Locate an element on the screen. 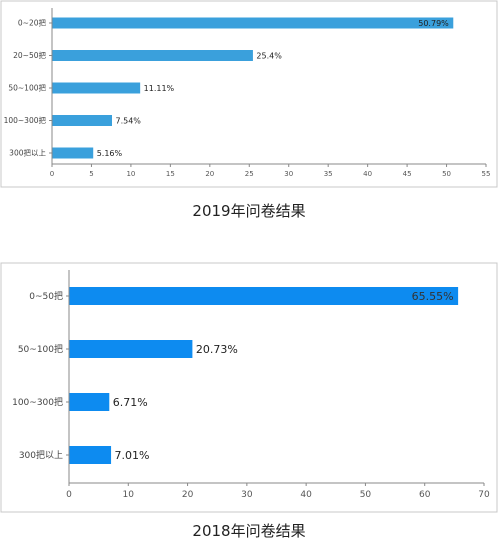  chart-2019-title: 2019年问卷结果 is located at coordinates (248, 211).